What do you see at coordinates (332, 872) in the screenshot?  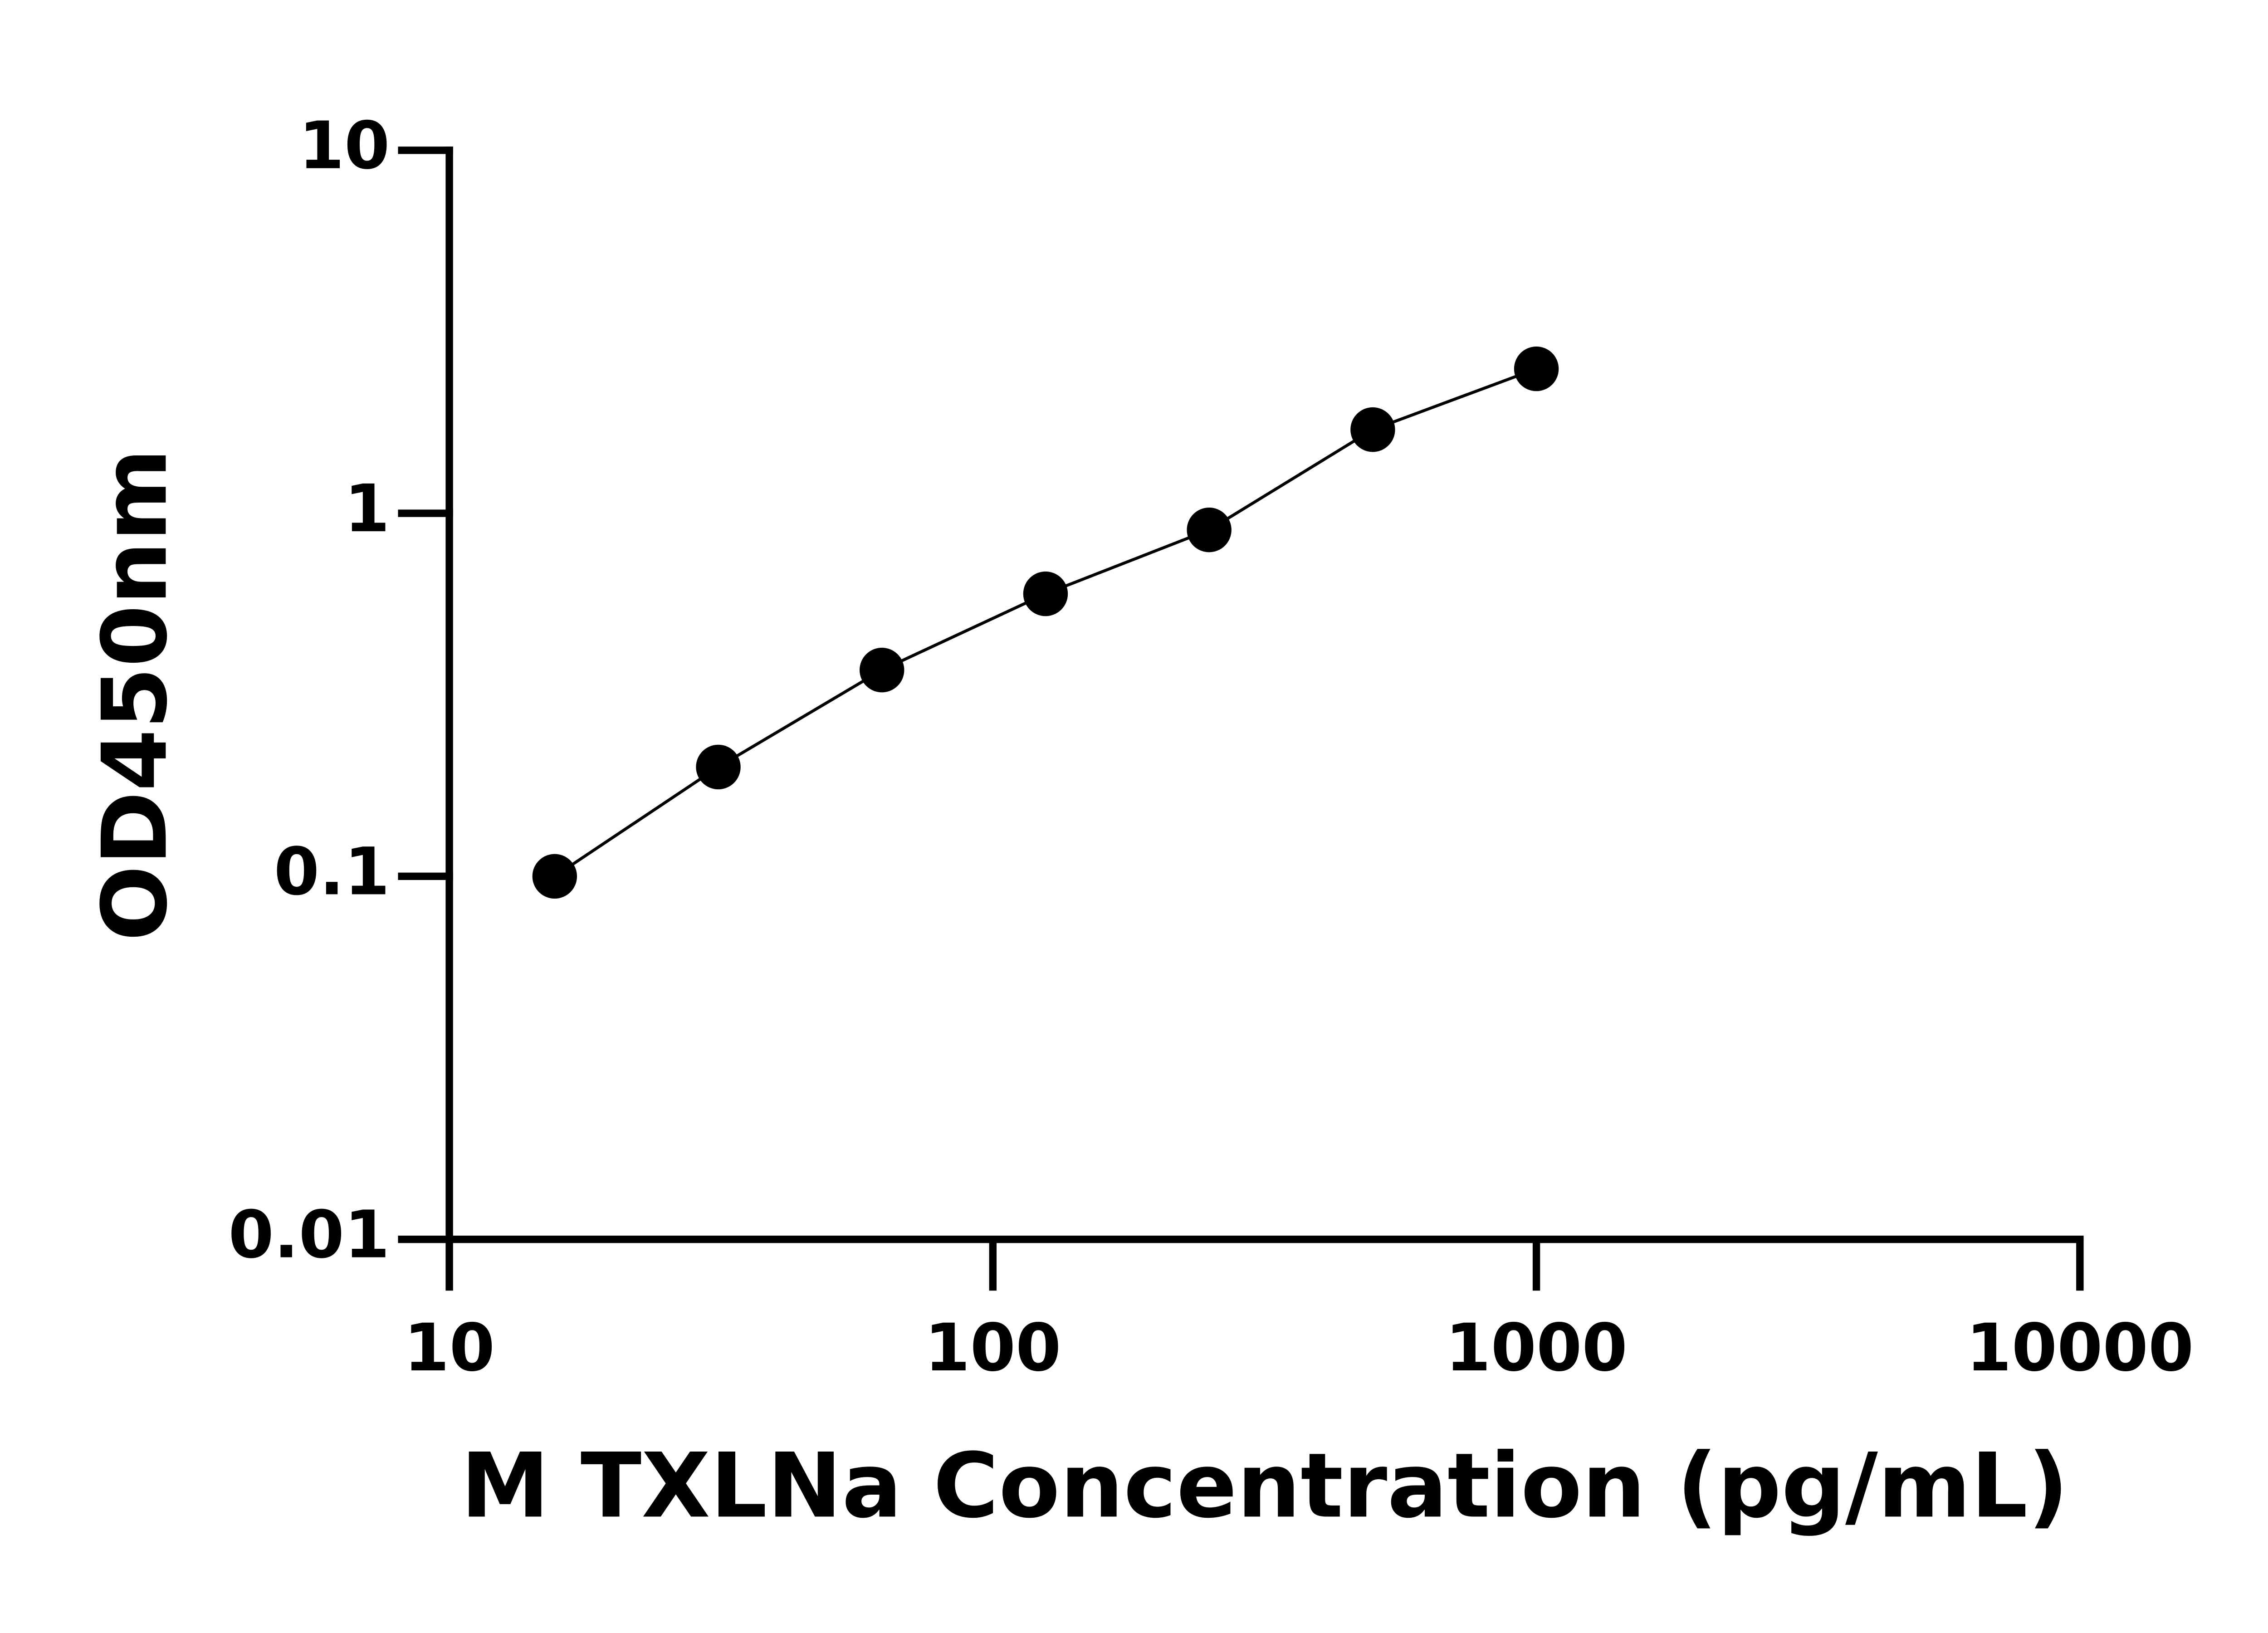 I see `y-tick-label: 0.1` at bounding box center [332, 872].